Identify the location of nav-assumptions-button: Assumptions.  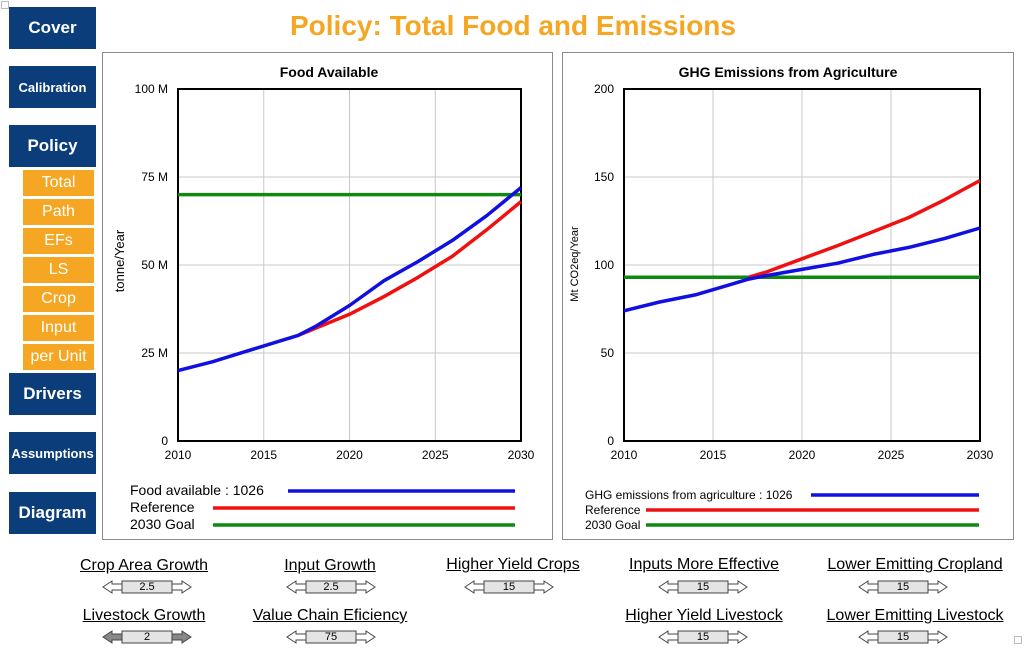
(52, 453).